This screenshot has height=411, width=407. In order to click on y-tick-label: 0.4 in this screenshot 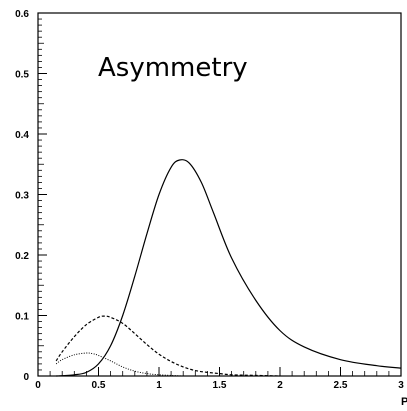, I will do `click(22, 135)`.